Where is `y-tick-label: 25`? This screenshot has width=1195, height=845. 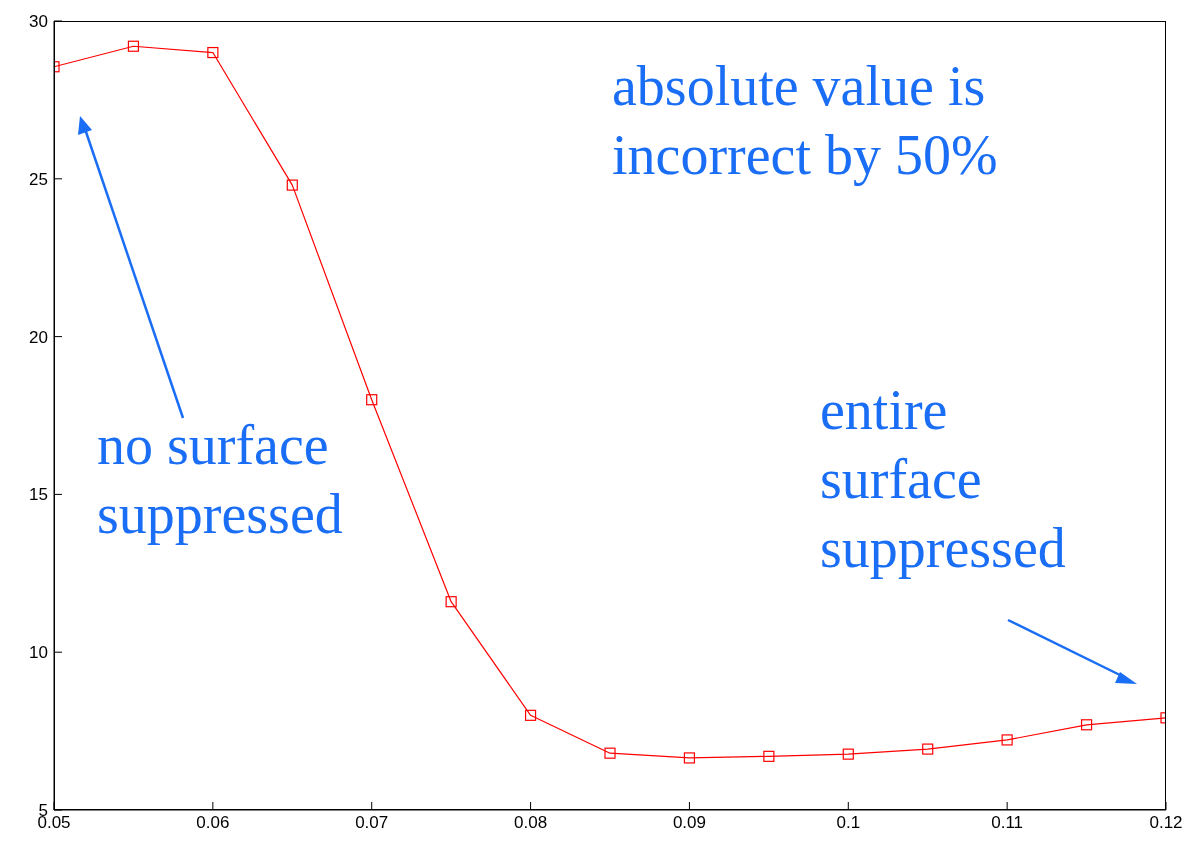 y-tick-label: 25 is located at coordinates (38, 179).